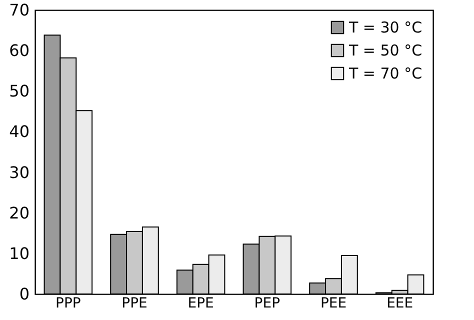  Describe the element at coordinates (385, 73) in the screenshot. I see `legend-label: T = 70 °C` at that location.